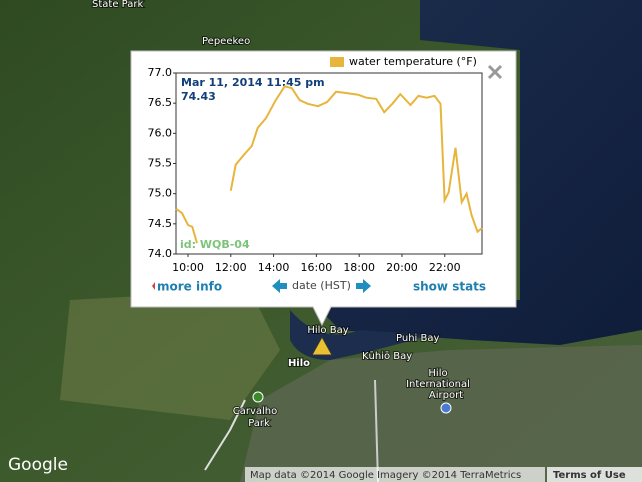 The height and width of the screenshot is (482, 642). I want to click on show-stats-link: show stats, so click(449, 287).